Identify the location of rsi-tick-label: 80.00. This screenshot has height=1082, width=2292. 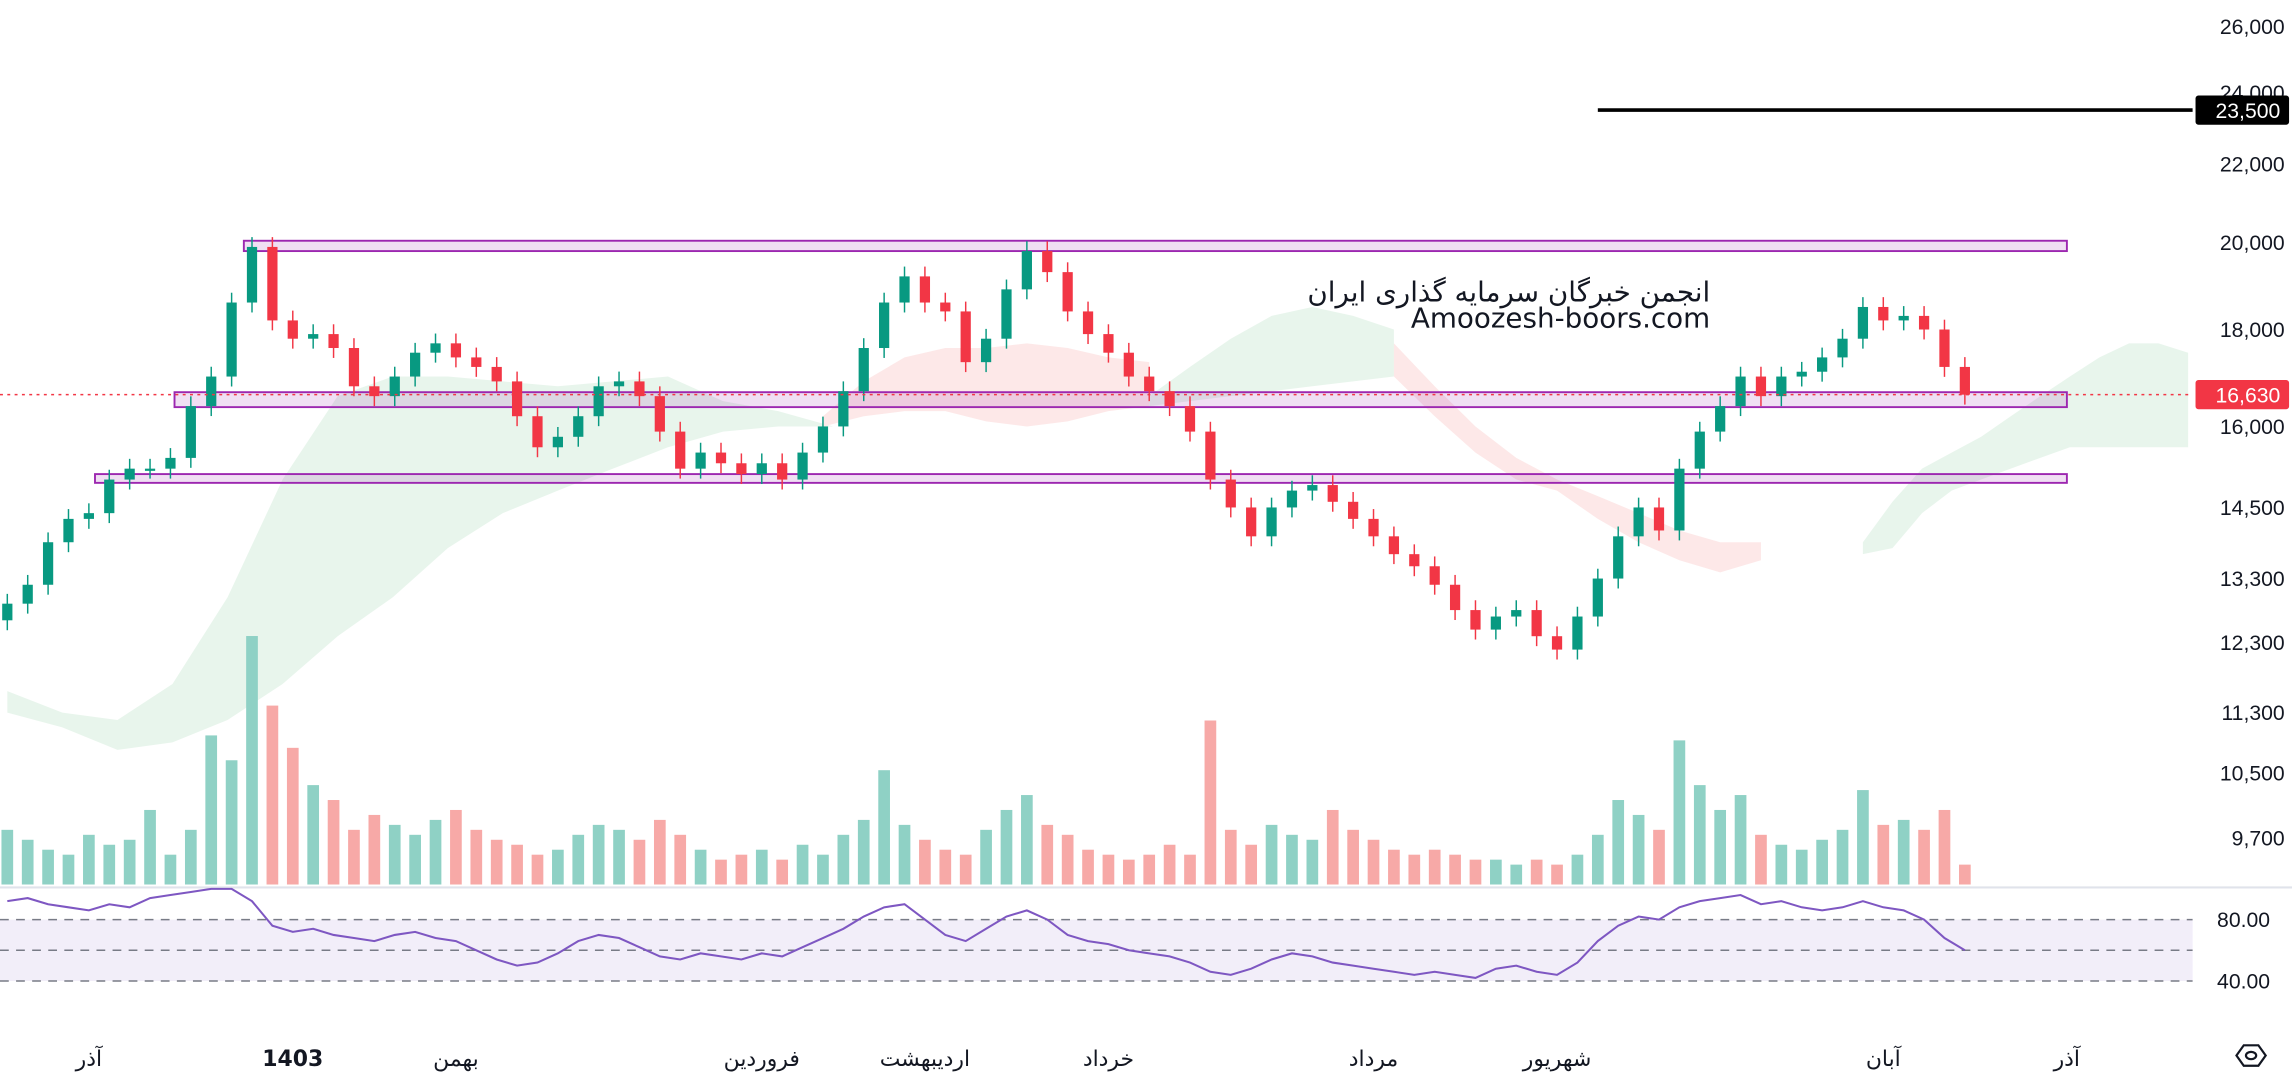
(2243, 920).